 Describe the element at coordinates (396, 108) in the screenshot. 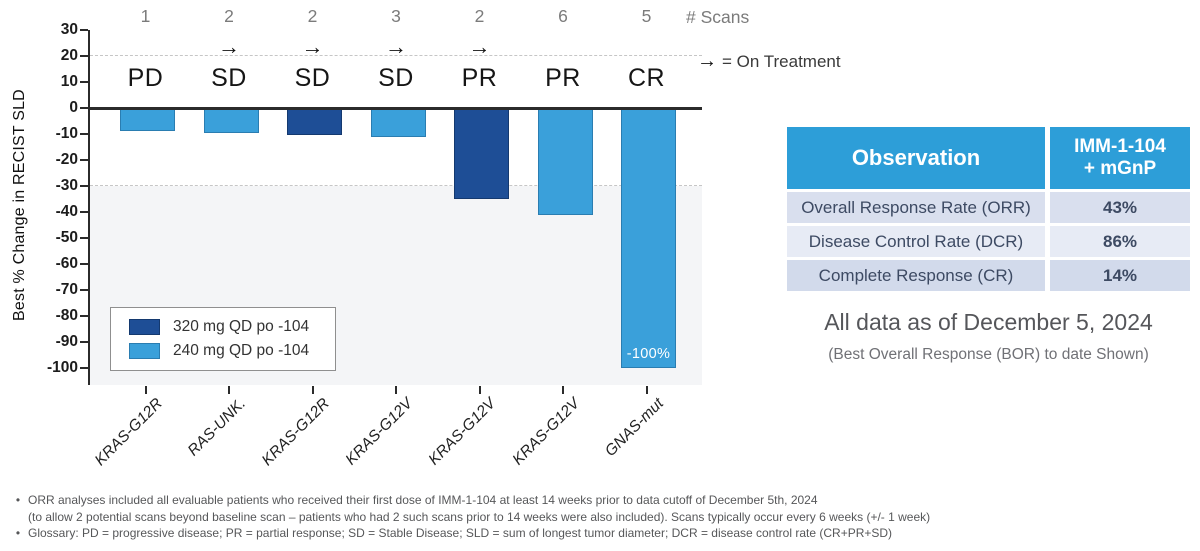

I see `zero-line` at that location.